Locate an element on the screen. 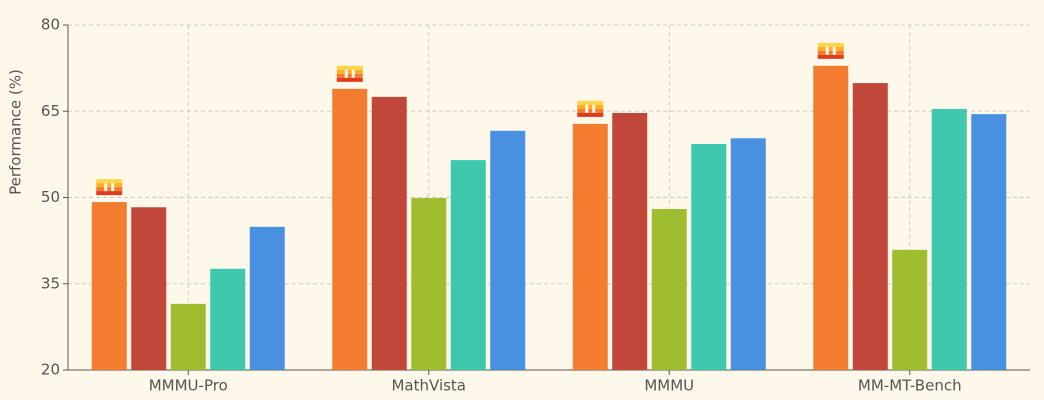  y-axis-label: Performance (%) is located at coordinates (16, 132).